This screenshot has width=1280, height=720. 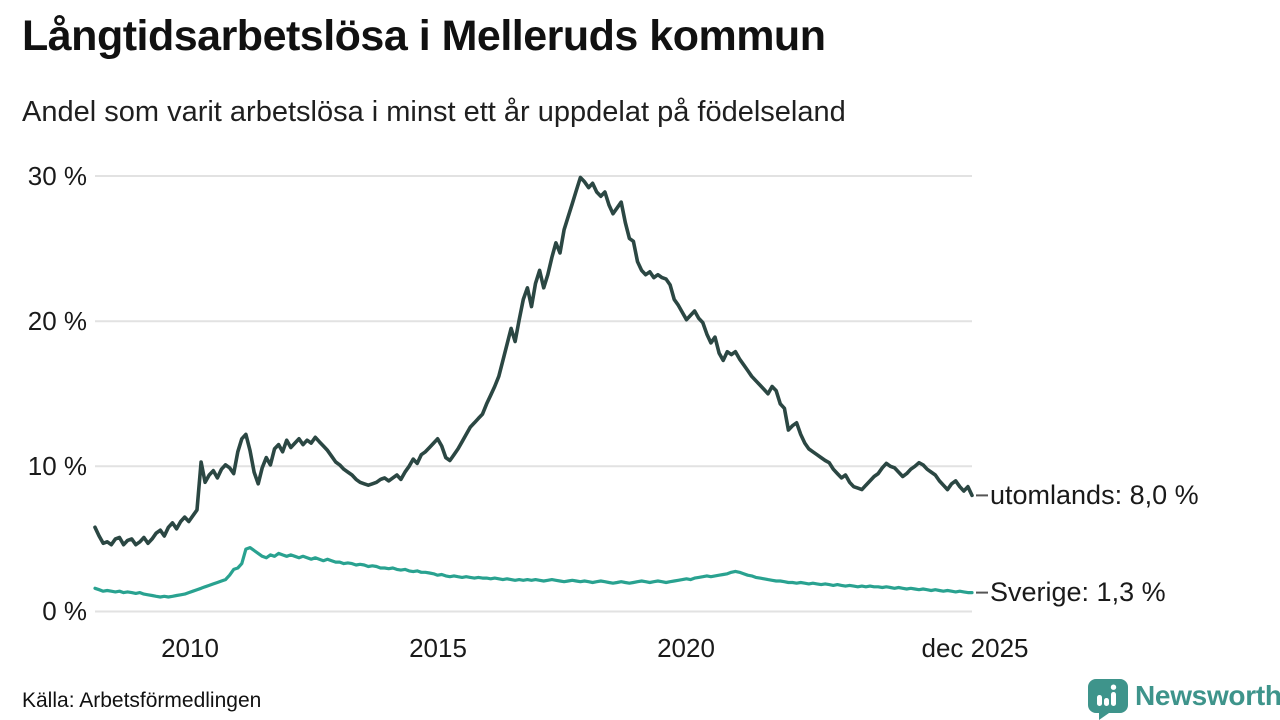 What do you see at coordinates (57, 466) in the screenshot?
I see `y-tick-label-10: 10 %` at bounding box center [57, 466].